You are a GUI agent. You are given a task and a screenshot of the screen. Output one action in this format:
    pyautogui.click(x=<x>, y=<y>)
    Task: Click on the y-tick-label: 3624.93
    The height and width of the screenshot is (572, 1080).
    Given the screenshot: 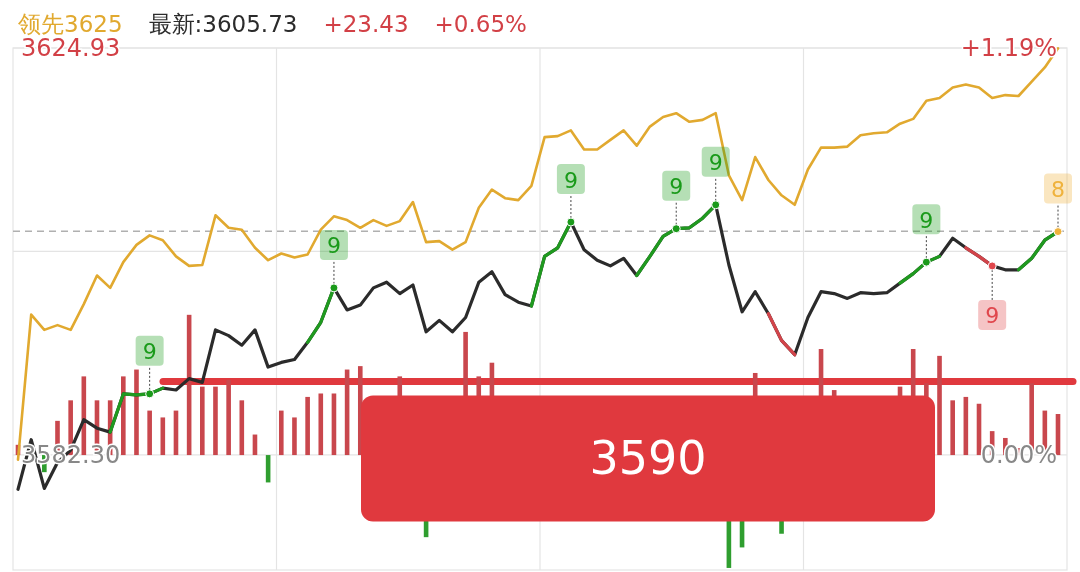 What is the action you would take?
    pyautogui.click(x=71, y=48)
    